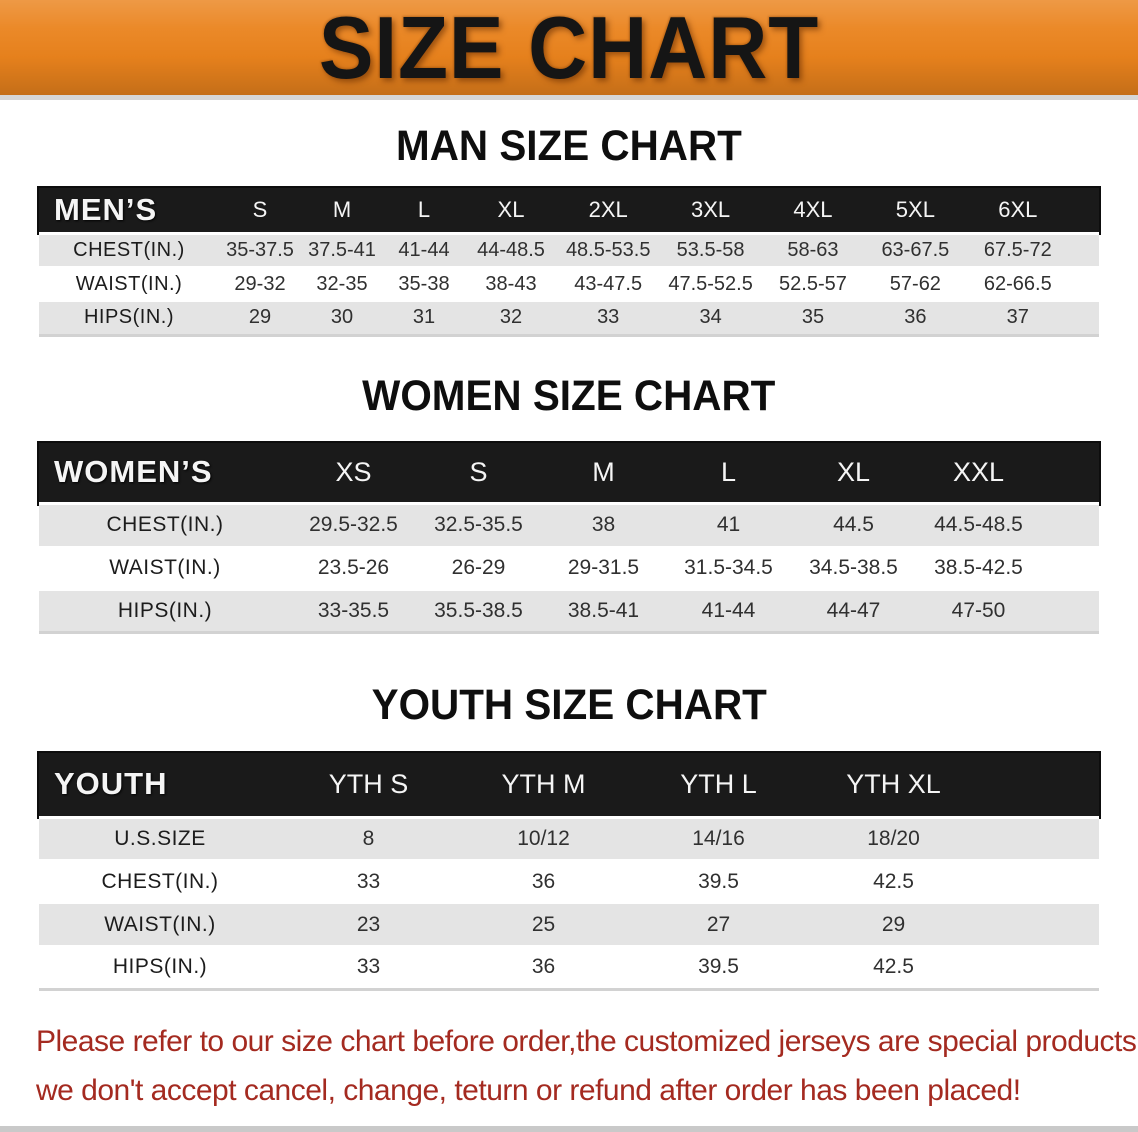 Image resolution: width=1138 pixels, height=1132 pixels. Describe the element at coordinates (129, 211) in the screenshot. I see `table-corner-label: MEN’S` at that location.